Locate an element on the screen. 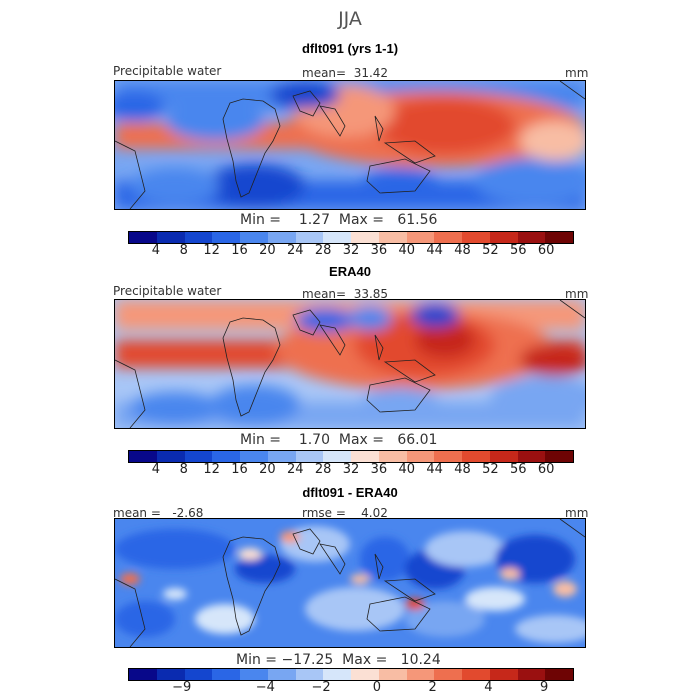  panel-2-variable-label: Precipitable water is located at coordinates (167, 291).